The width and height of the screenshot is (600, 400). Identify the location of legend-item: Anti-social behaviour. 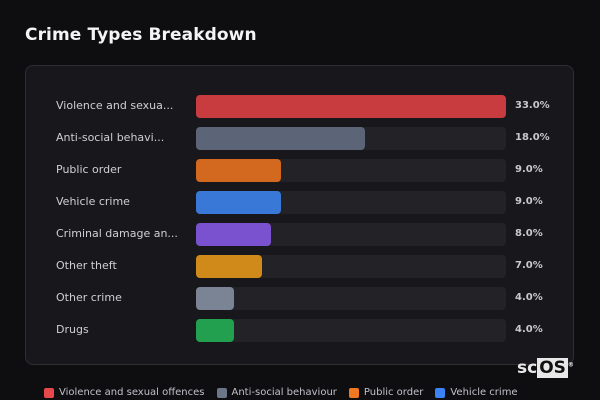
(276, 392).